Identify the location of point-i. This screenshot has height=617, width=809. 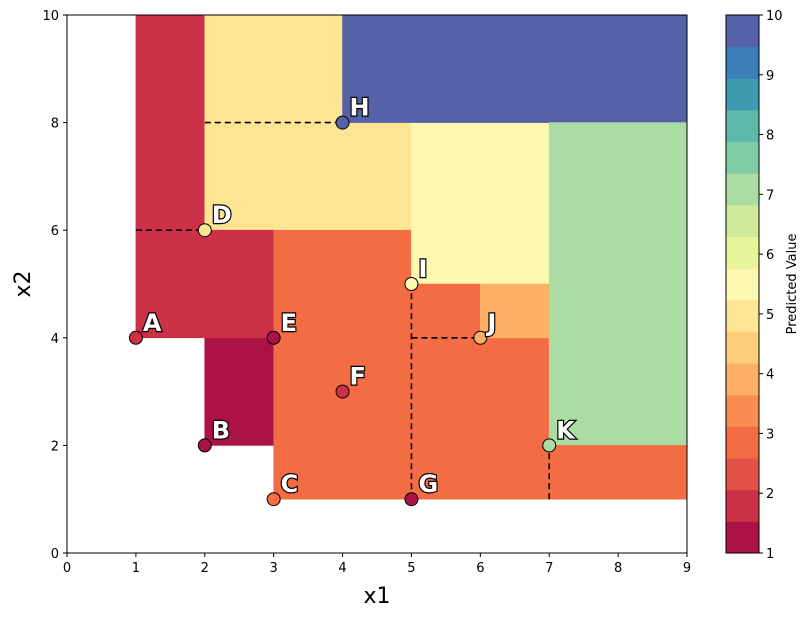
(411, 284).